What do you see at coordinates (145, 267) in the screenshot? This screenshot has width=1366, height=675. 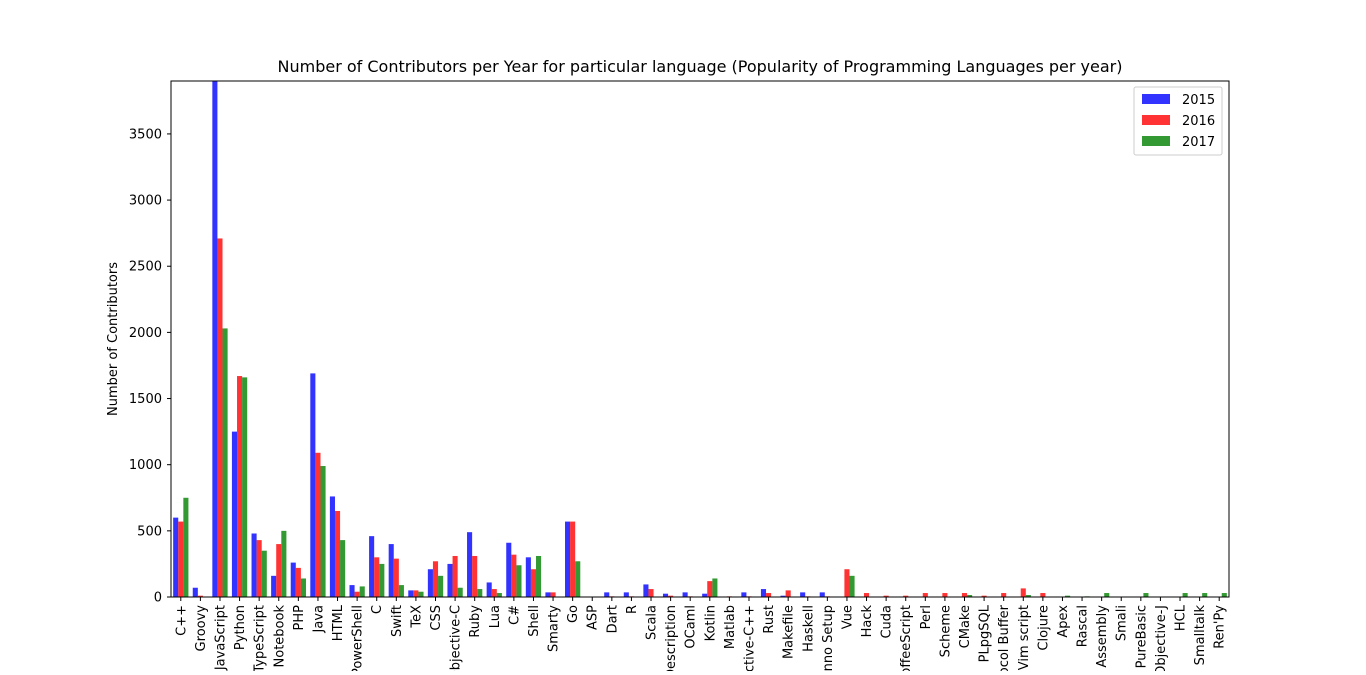 I see `y-tick-label: 2500` at bounding box center [145, 267].